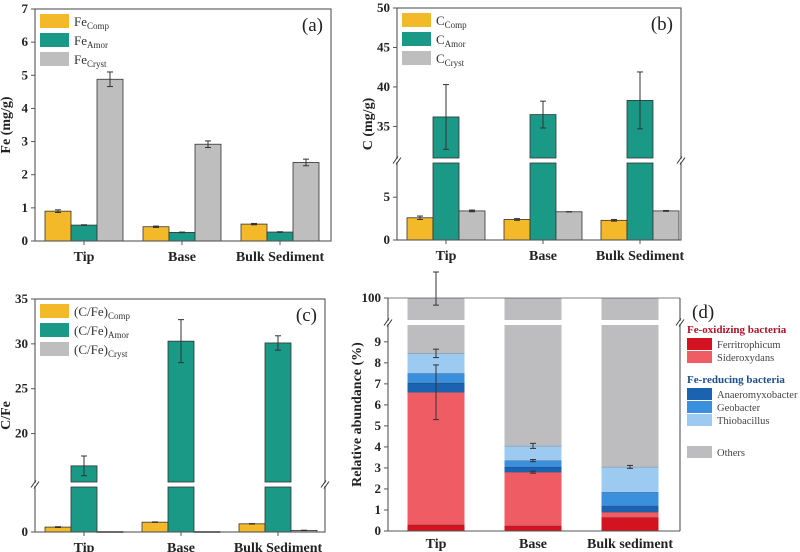 The width and height of the screenshot is (800, 552). I want to click on y-tick-label: 3, so click(25, 141).